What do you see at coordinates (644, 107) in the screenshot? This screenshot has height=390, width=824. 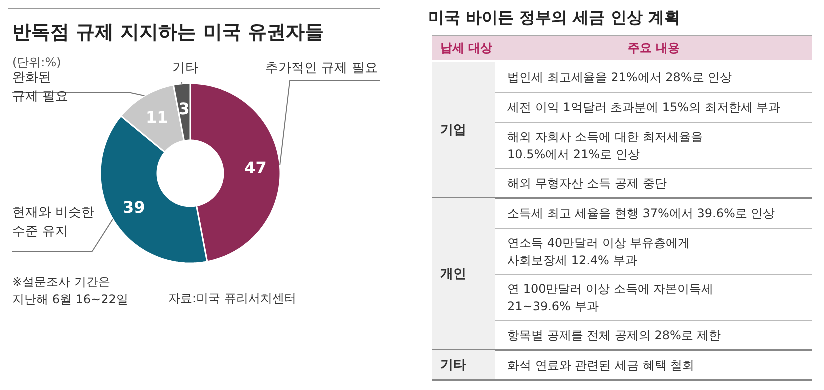 I see `text: 세전 이익 1억달러 초과분에 15%의 최저한세 부과` at bounding box center [644, 107].